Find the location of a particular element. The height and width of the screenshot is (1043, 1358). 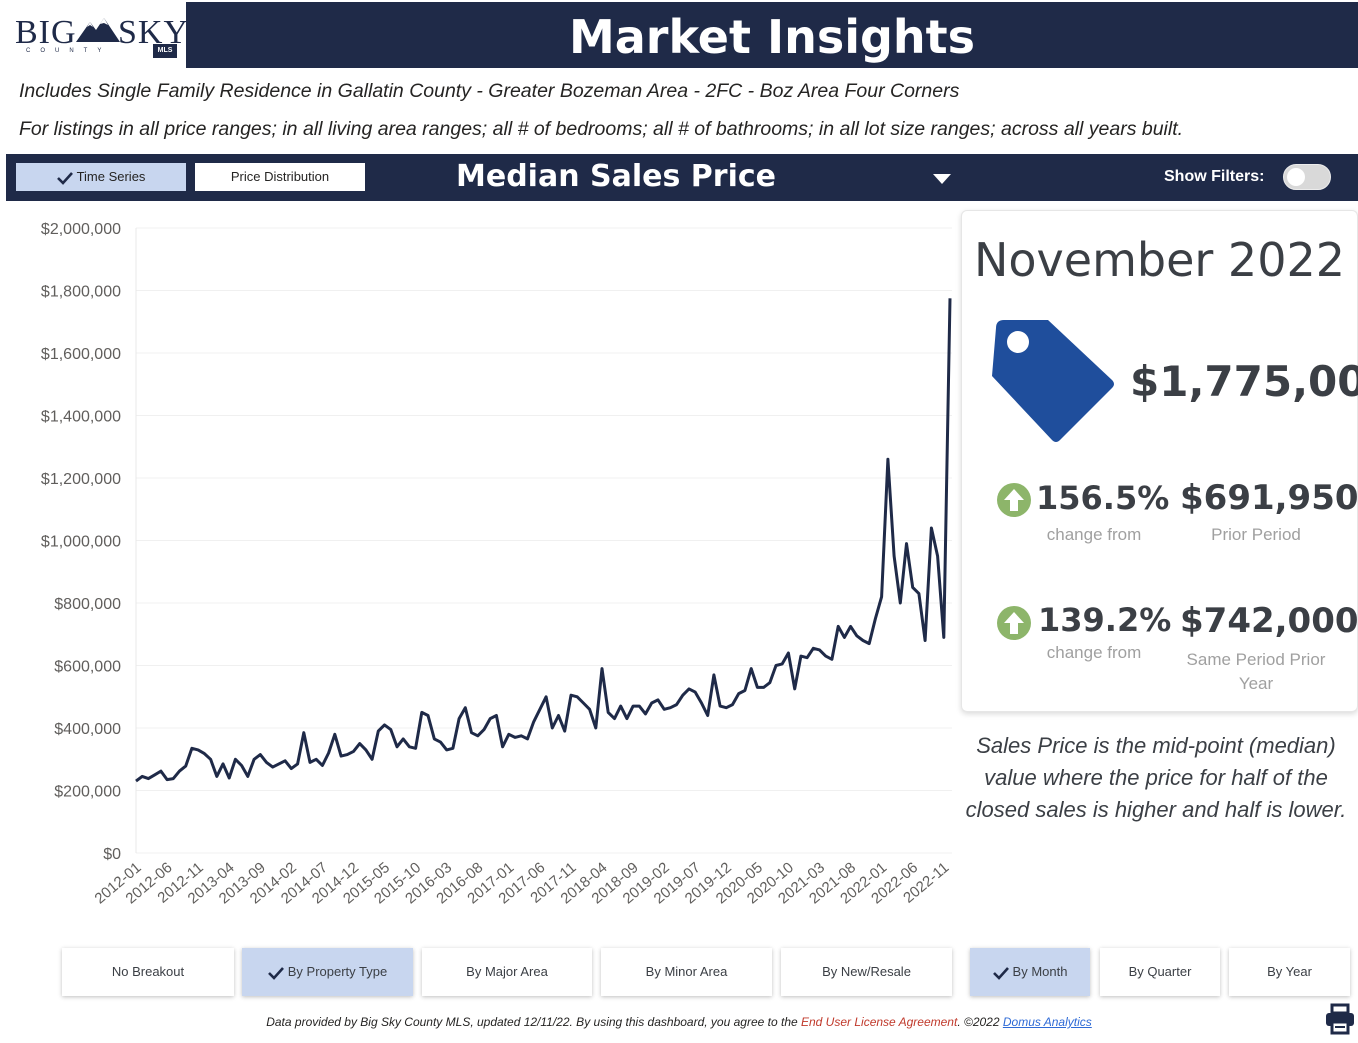

button-label: By Year is located at coordinates (1289, 971).